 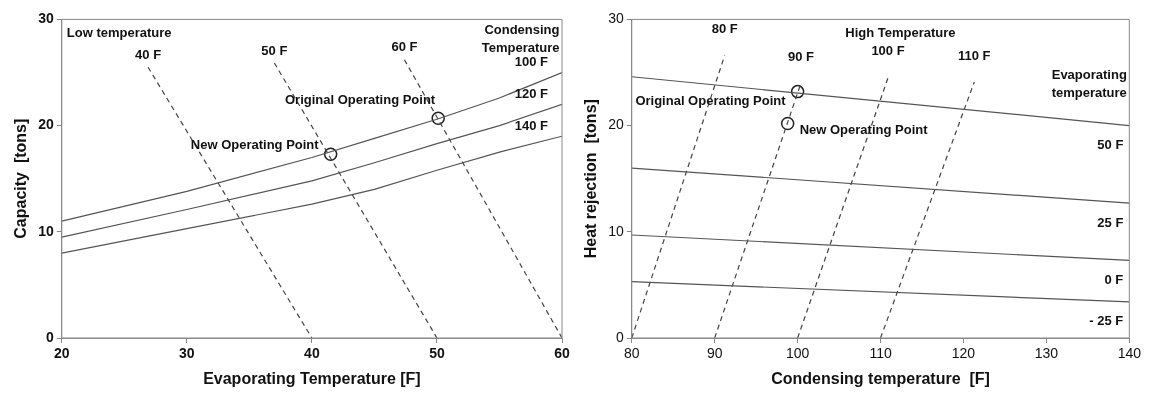 I want to click on x-tick-label: 120, so click(x=963, y=353).